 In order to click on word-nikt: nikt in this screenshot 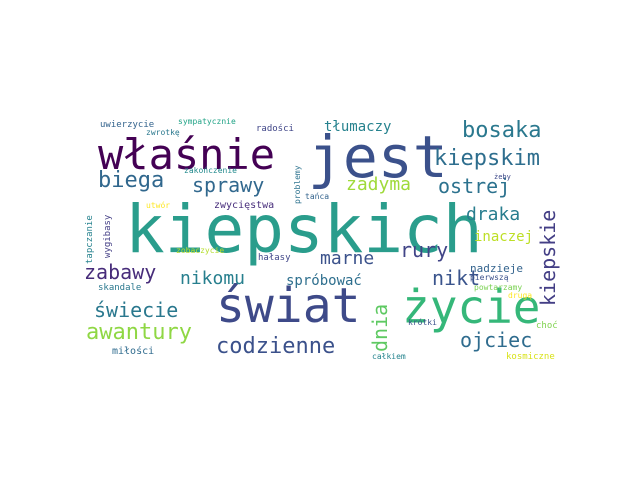, I will do `click(456, 278)`.